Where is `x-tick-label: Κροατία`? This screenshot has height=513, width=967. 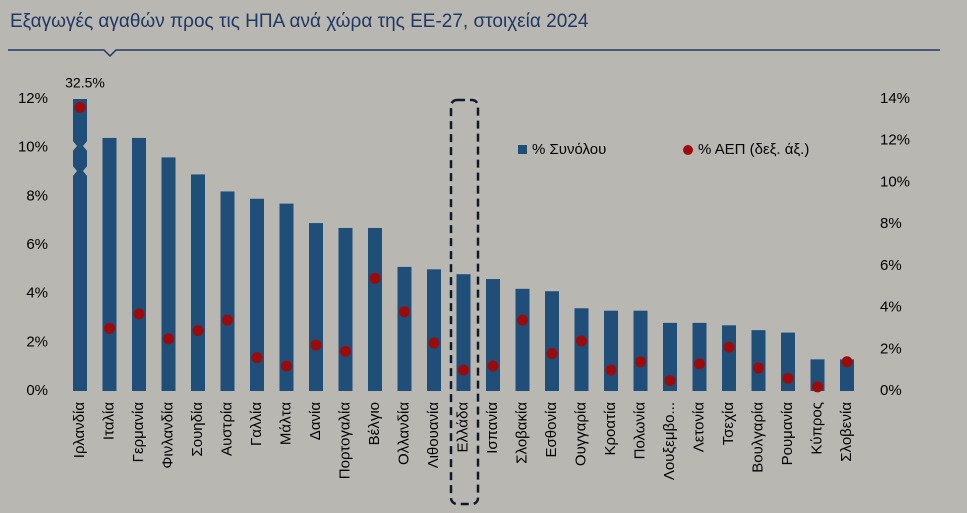 x-tick-label: Κροατία is located at coordinates (610, 429).